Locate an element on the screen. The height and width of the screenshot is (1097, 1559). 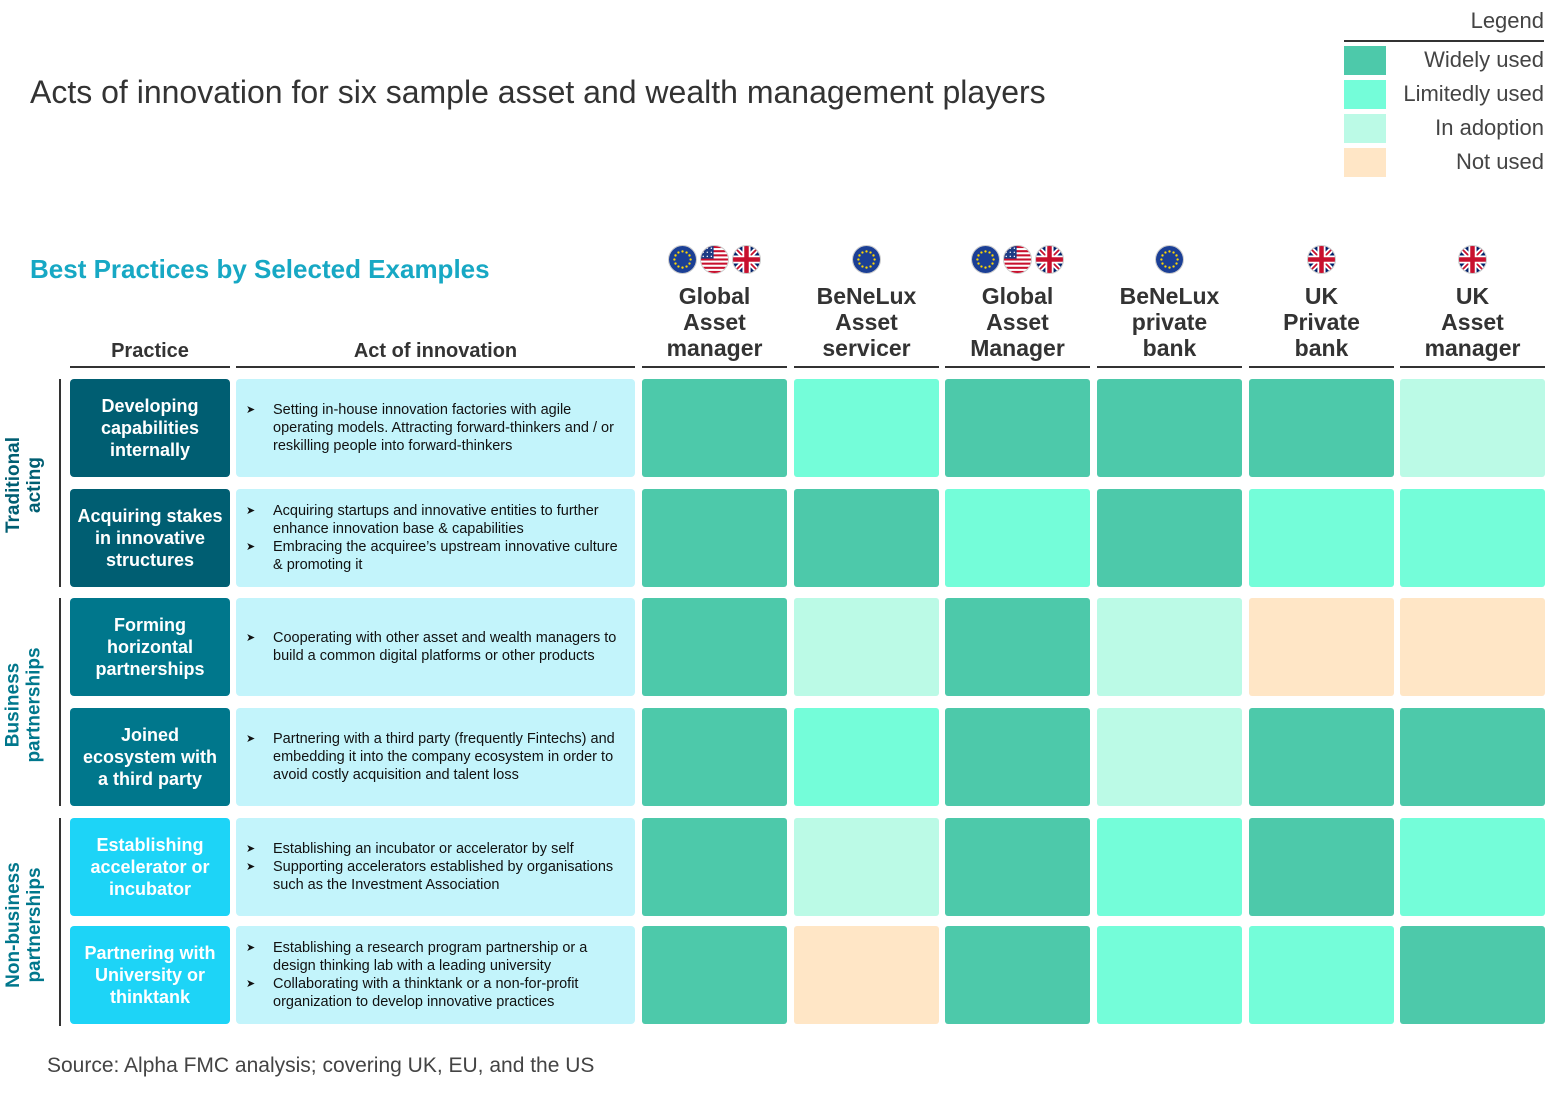
player-name: UK Asset manager is located at coordinates (1472, 322).